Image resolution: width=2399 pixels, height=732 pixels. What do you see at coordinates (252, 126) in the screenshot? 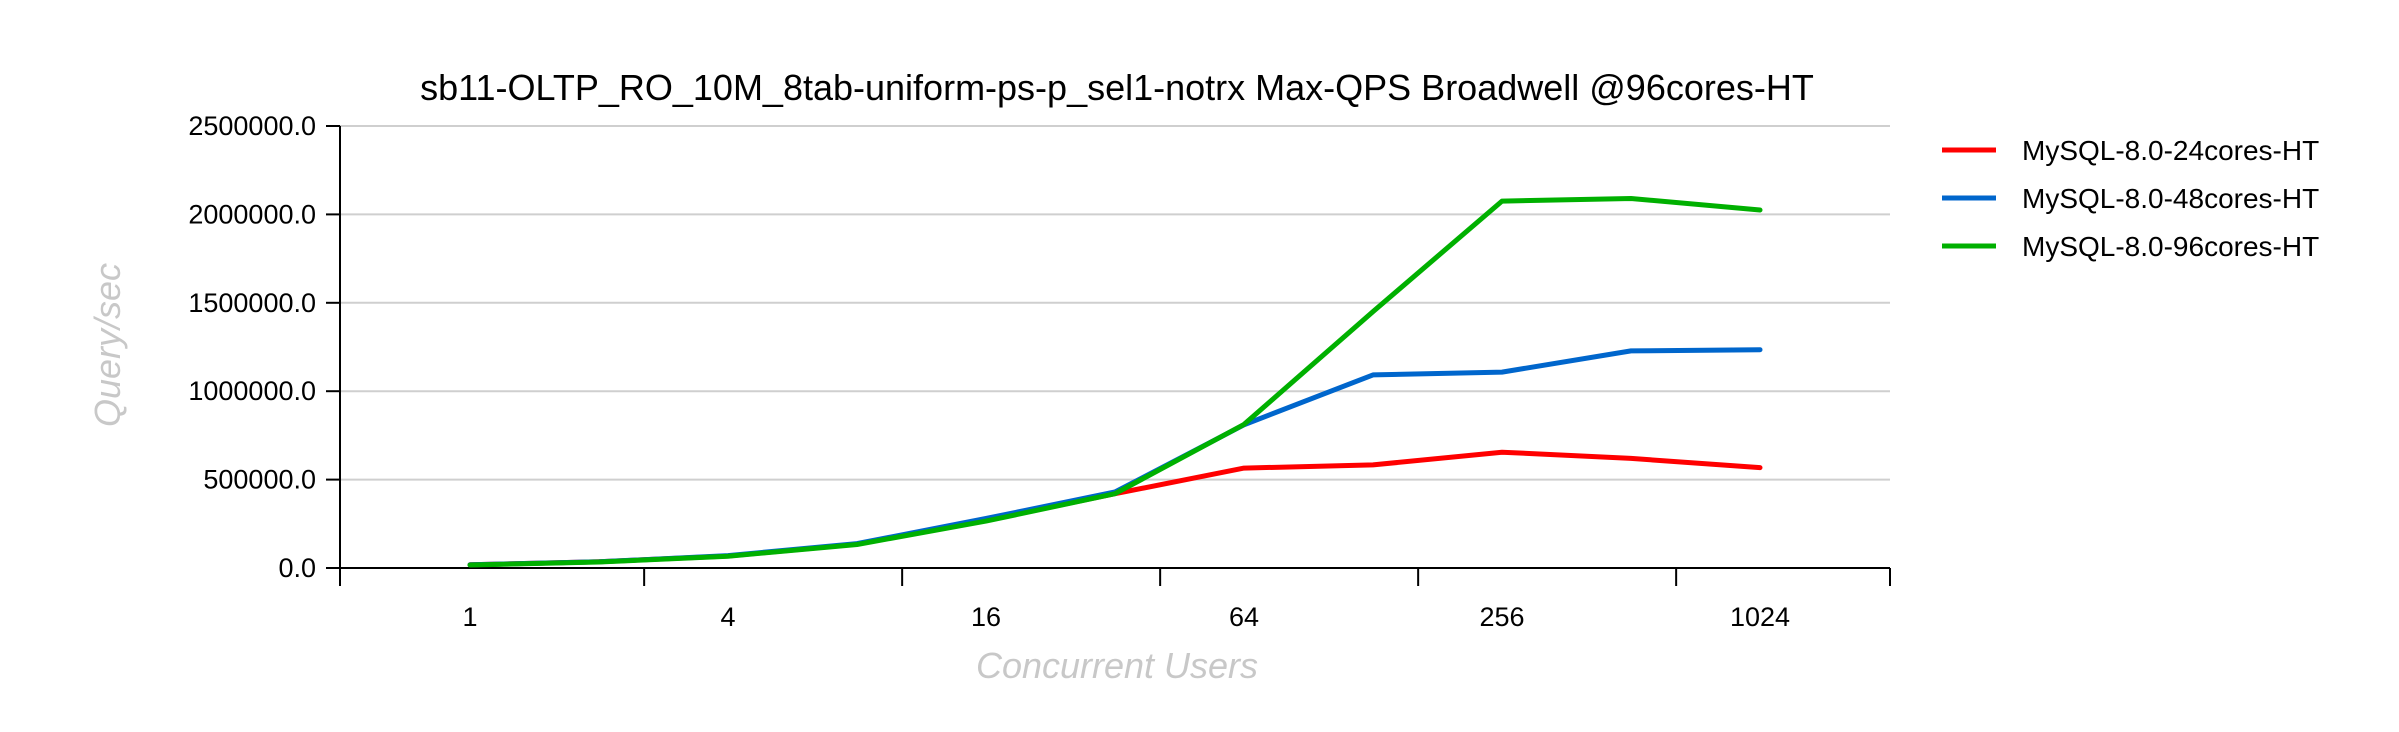
I see `y-tick-label: 2500000.0` at bounding box center [252, 126].